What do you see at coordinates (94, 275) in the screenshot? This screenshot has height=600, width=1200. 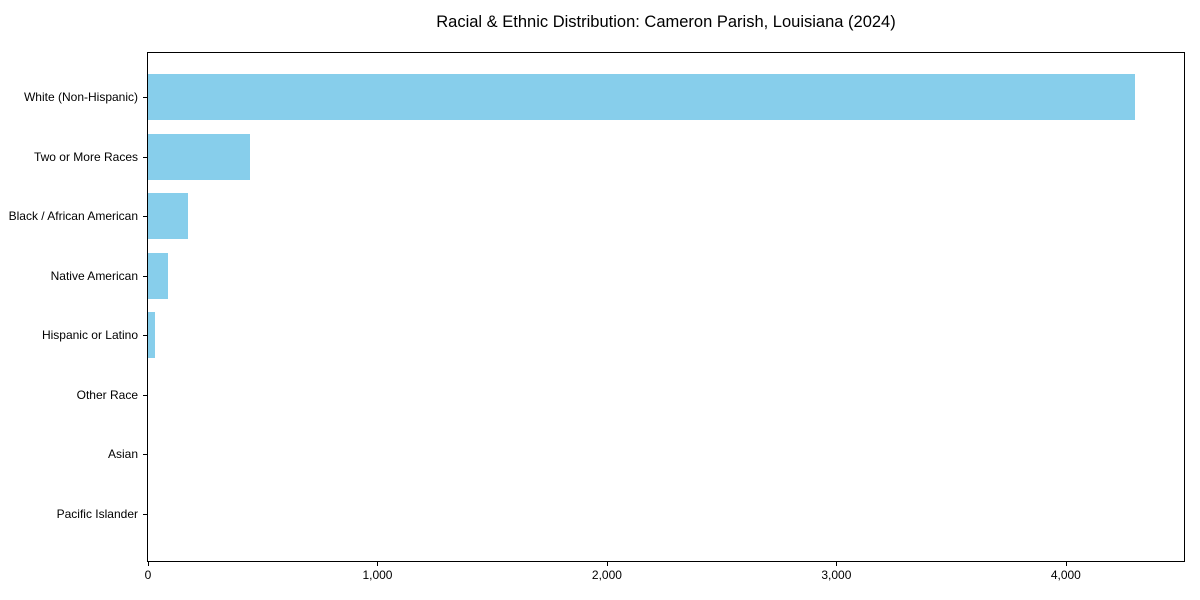 I see `category-label-native-american: Native American` at bounding box center [94, 275].